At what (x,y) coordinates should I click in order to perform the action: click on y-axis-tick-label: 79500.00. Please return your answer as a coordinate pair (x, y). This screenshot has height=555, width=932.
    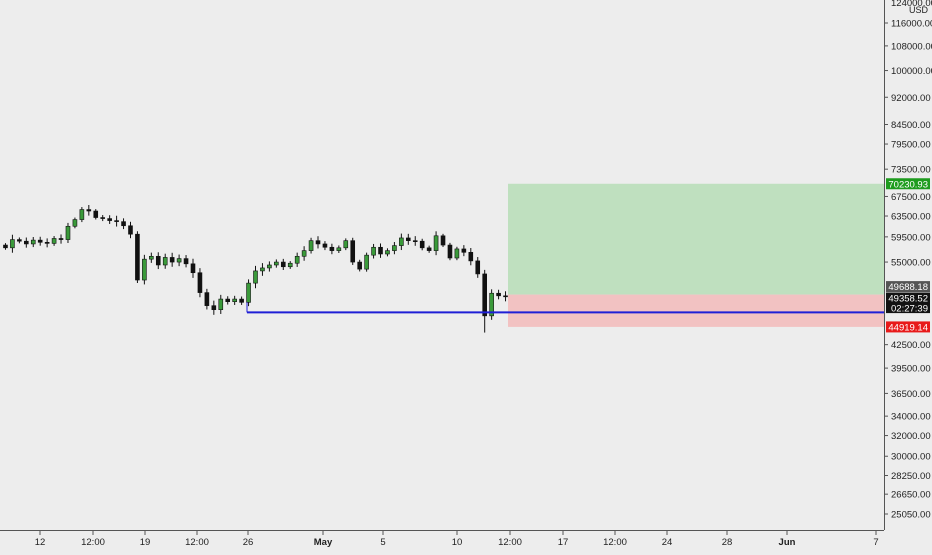
    Looking at the image, I should click on (911, 145).